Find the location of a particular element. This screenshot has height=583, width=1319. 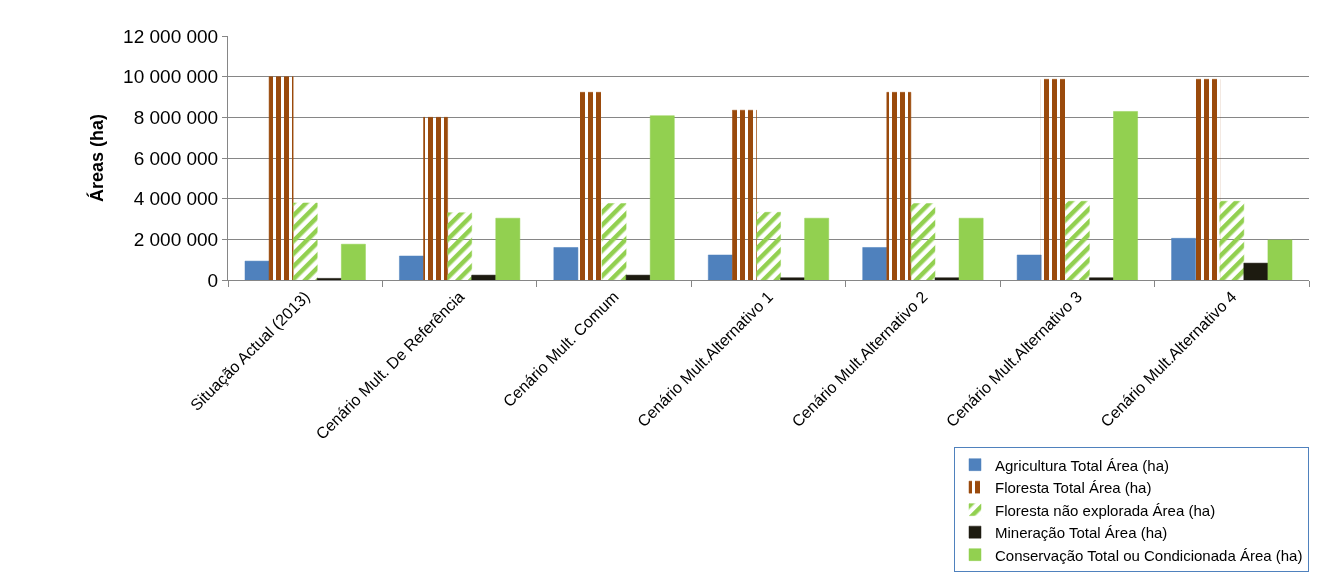

y-tick-label: 6 000 000 is located at coordinates (176, 158).